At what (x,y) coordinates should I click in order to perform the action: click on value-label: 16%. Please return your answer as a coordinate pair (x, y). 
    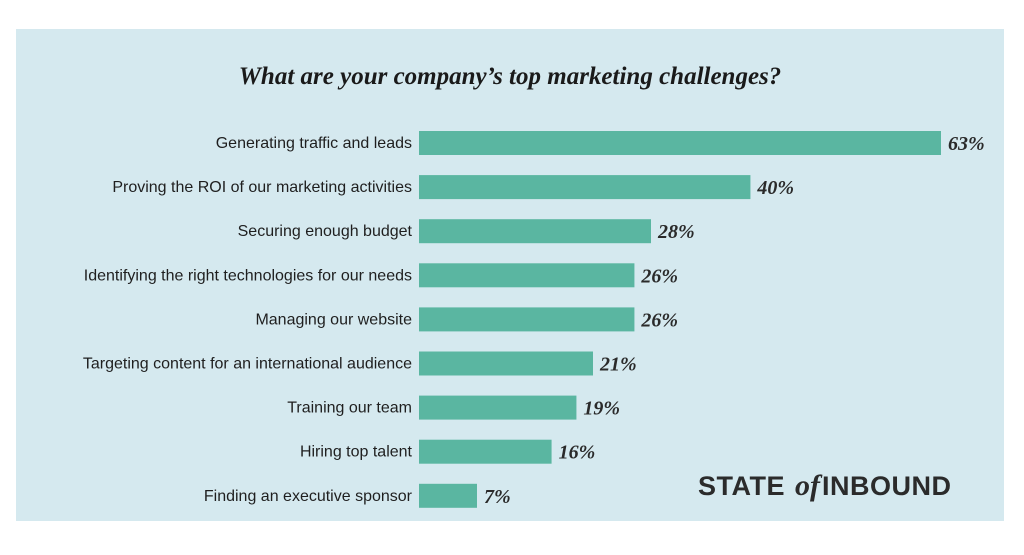
    Looking at the image, I should click on (577, 453).